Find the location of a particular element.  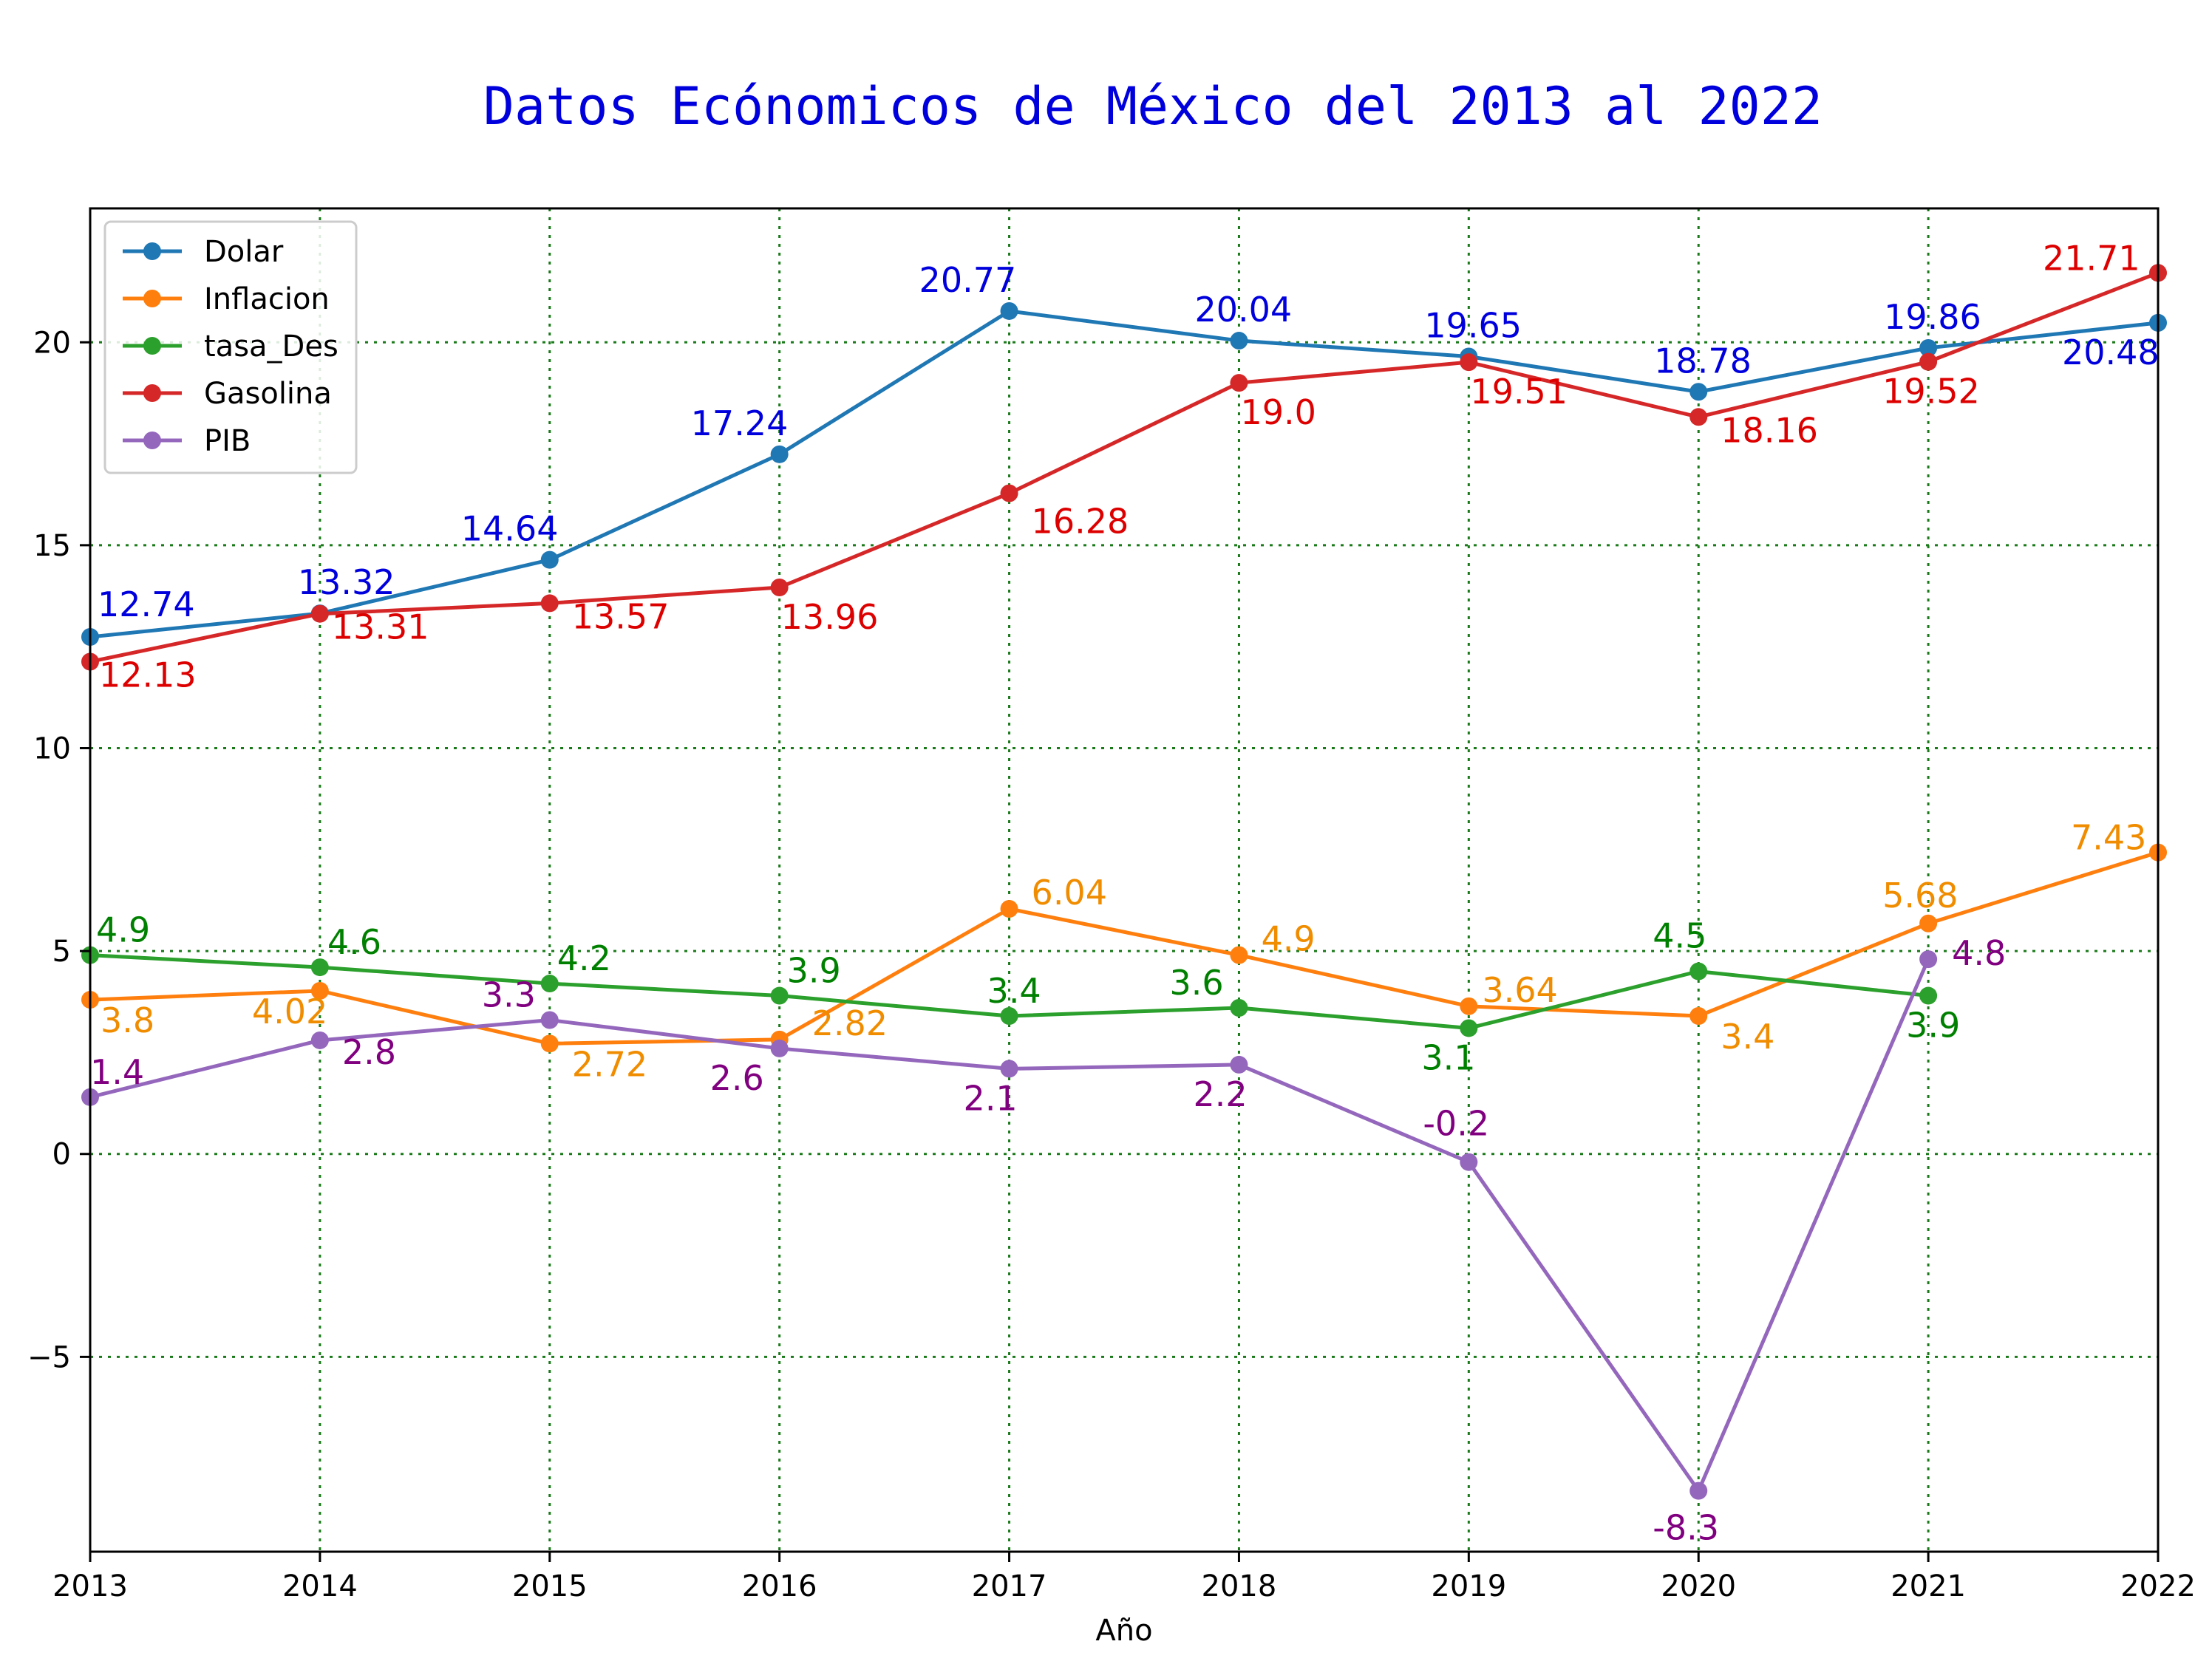

data-label: 13.32 is located at coordinates (346, 582).